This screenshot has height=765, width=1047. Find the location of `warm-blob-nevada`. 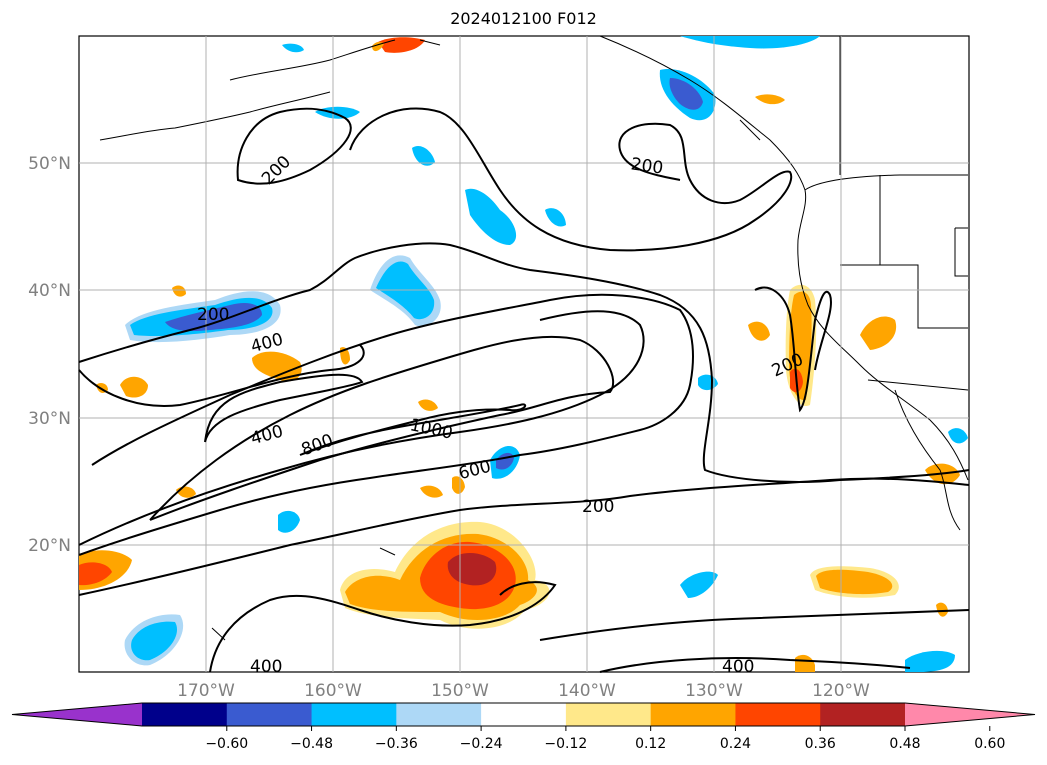

warm-blob-nevada is located at coordinates (878, 333).